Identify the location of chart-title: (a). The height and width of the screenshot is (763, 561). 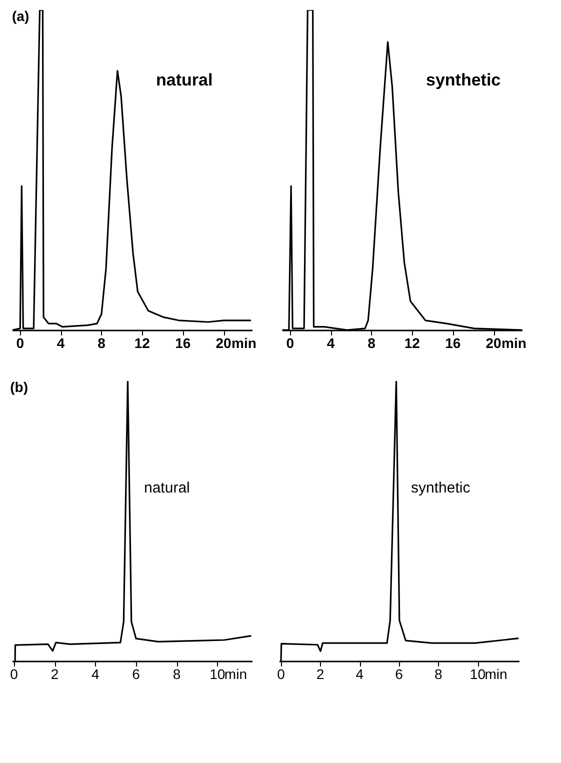
(21, 16).